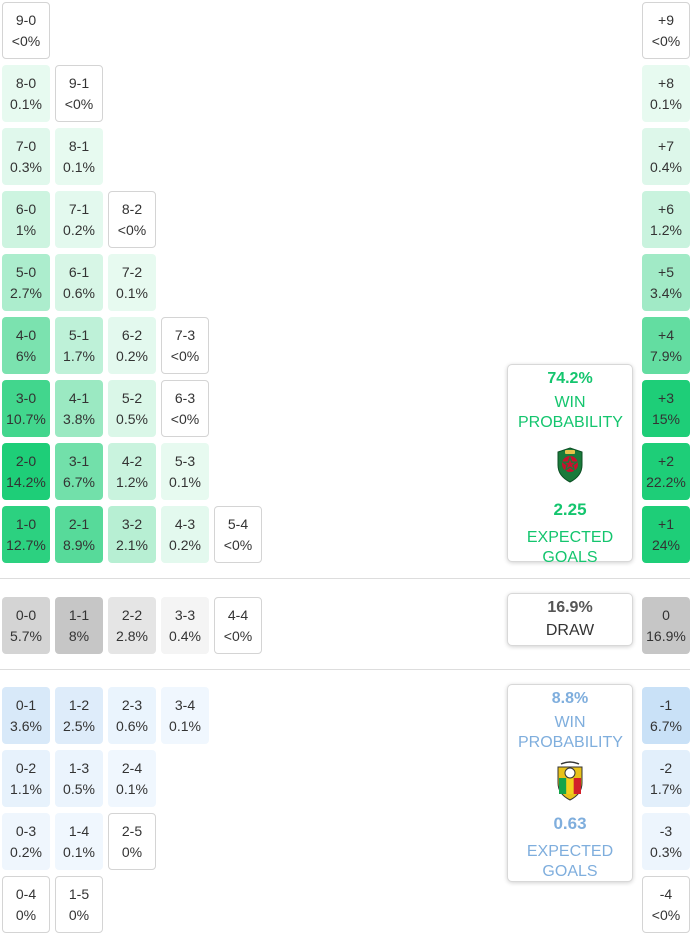 Image resolution: width=690 pixels, height=937 pixels. I want to click on home-win-cell-3-1: 3-1 6.7%, so click(79, 471).